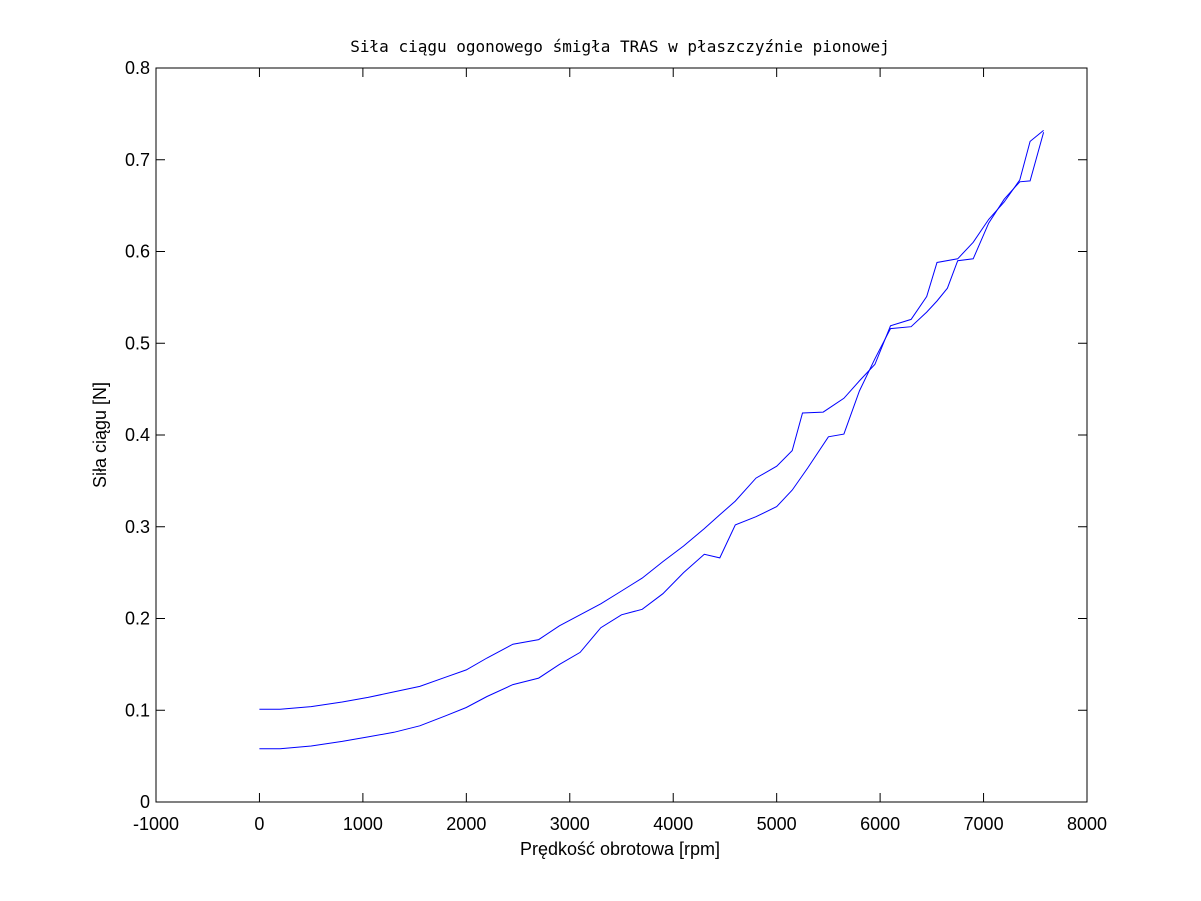  Describe the element at coordinates (137, 710) in the screenshot. I see `y-tick-label: 0.1` at that location.